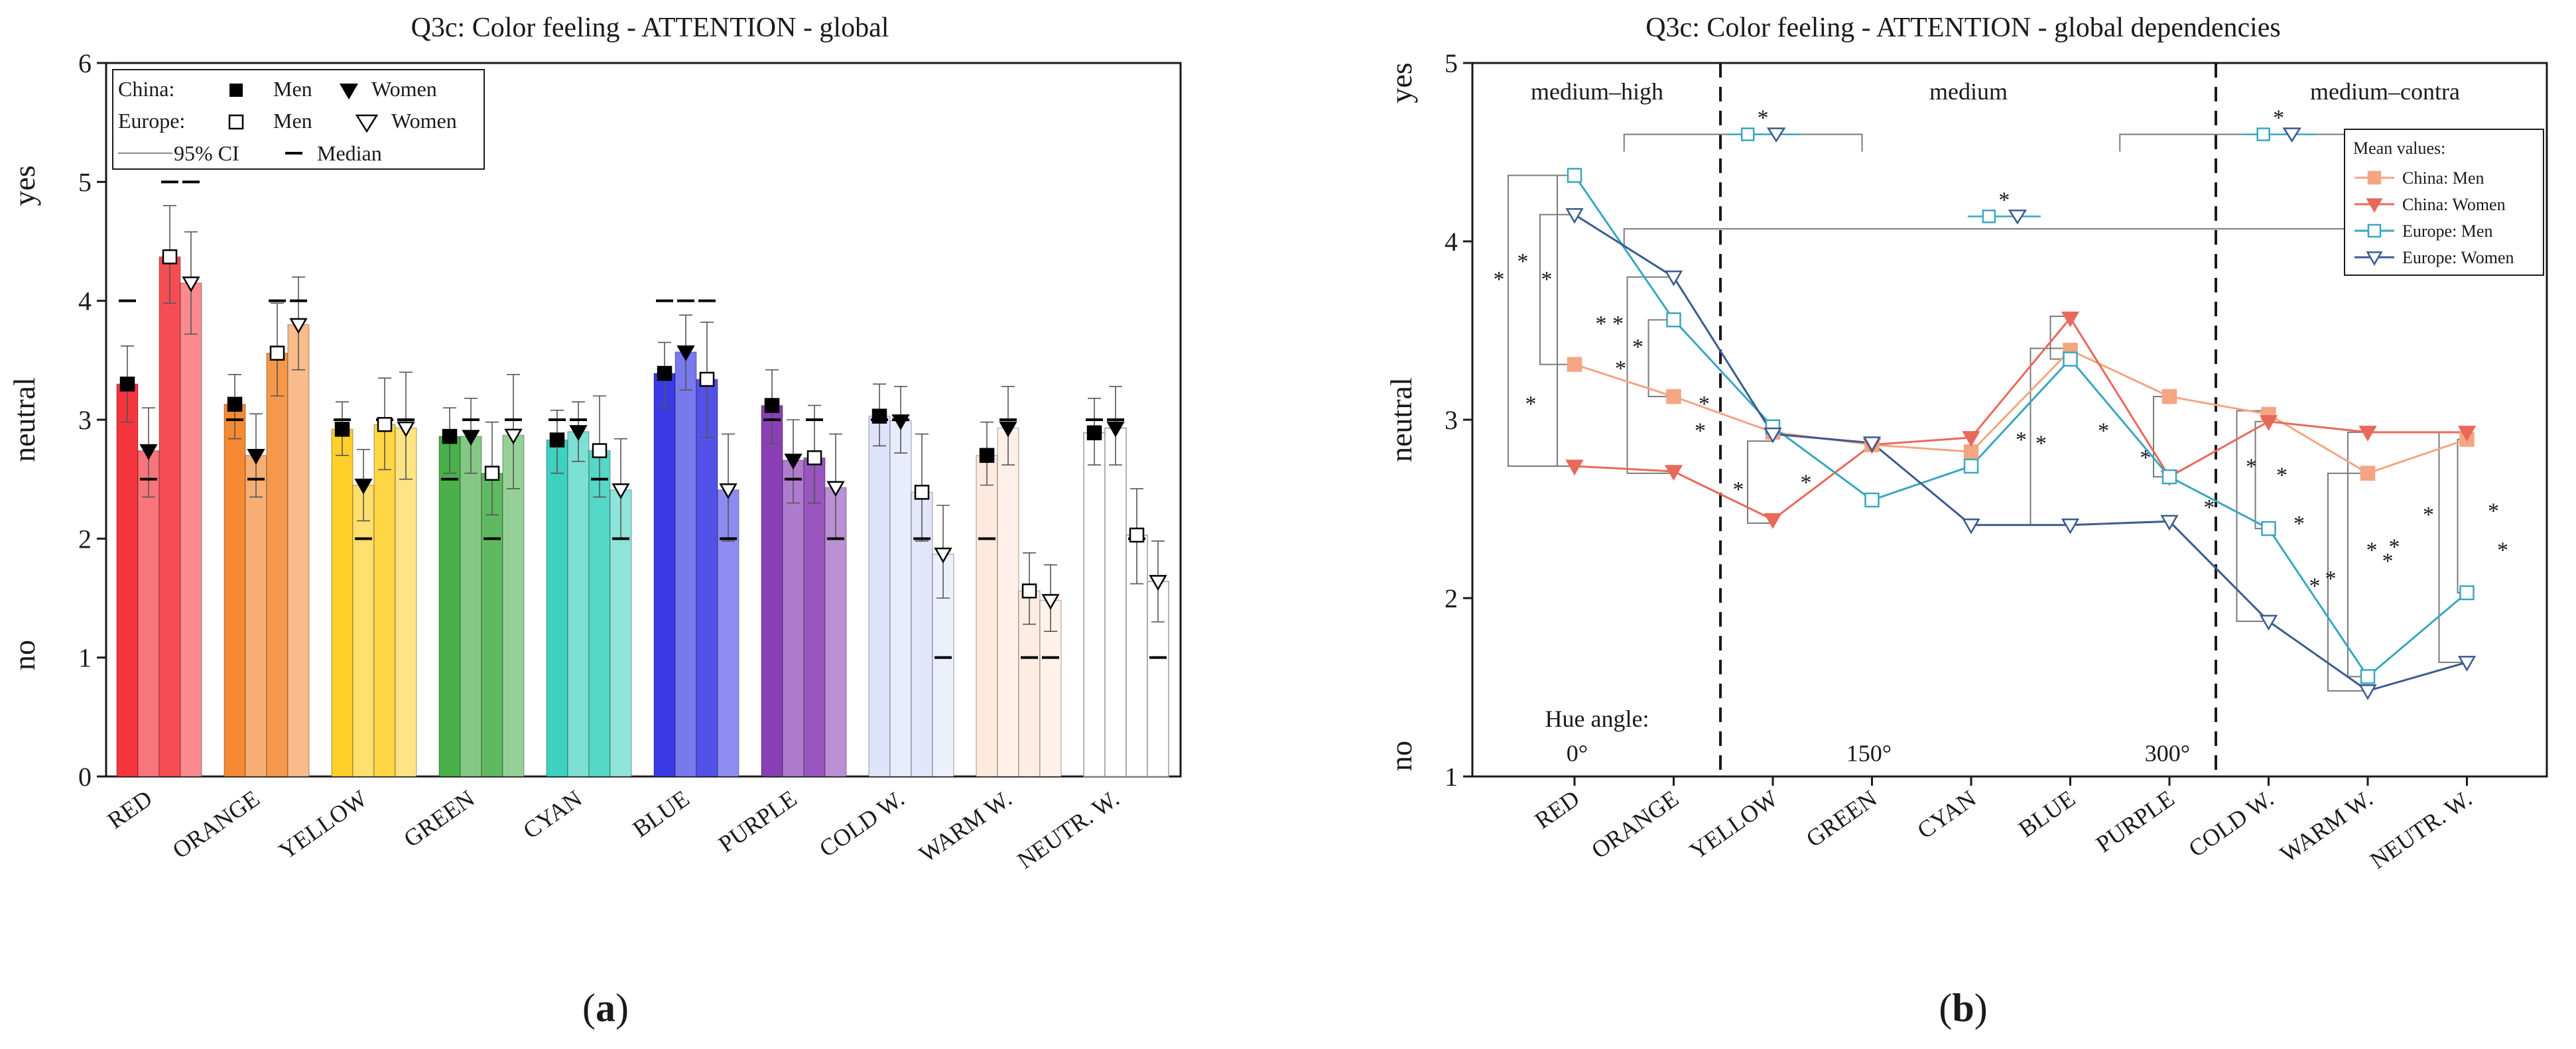 The image size is (2576, 1049). What do you see at coordinates (1578, 753) in the screenshot?
I see `hue-angle-0: 0°` at bounding box center [1578, 753].